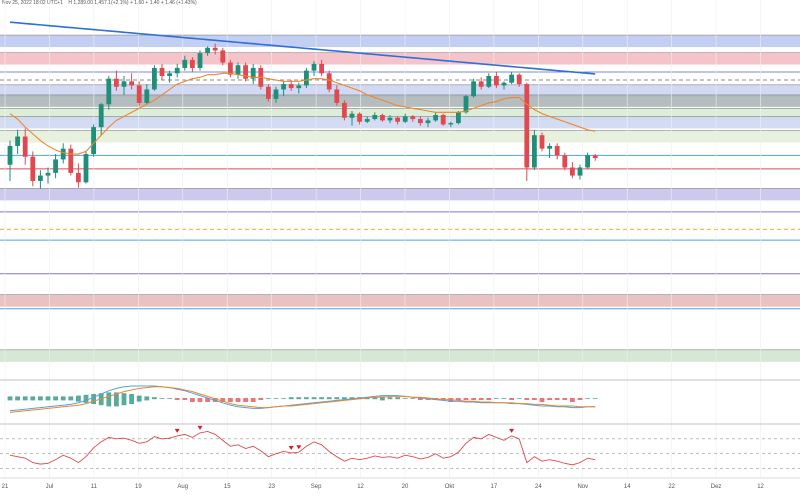 The image size is (800, 500). I want to click on time-axis-tick-label: Aug, so click(182, 487).